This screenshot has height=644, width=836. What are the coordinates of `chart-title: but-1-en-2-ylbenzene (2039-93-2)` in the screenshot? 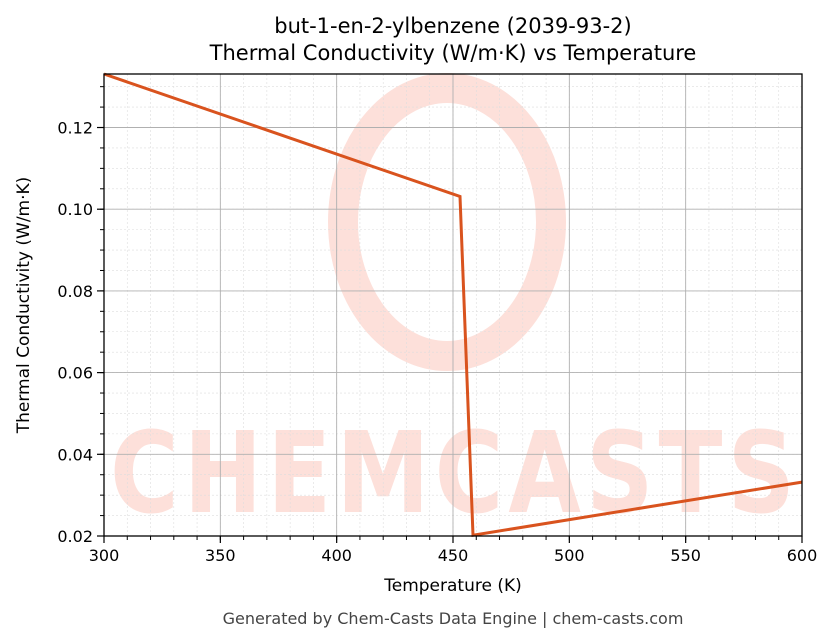 It's located at (453, 26).